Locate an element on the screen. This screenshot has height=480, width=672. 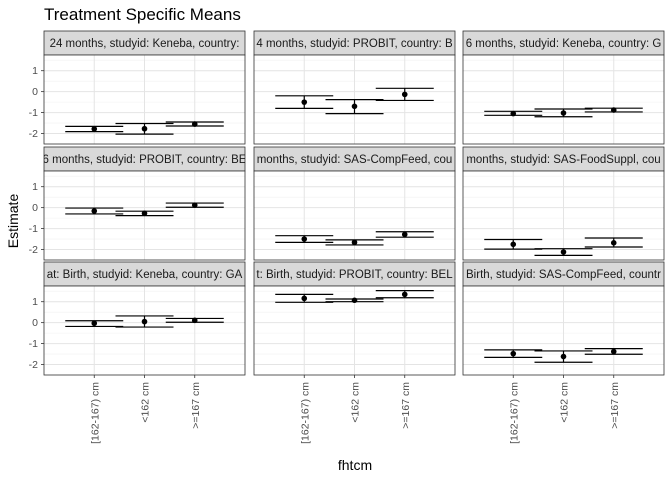
facet-strip-label: 4 months, studyid: PROBIT, country: B is located at coordinates (354, 44).